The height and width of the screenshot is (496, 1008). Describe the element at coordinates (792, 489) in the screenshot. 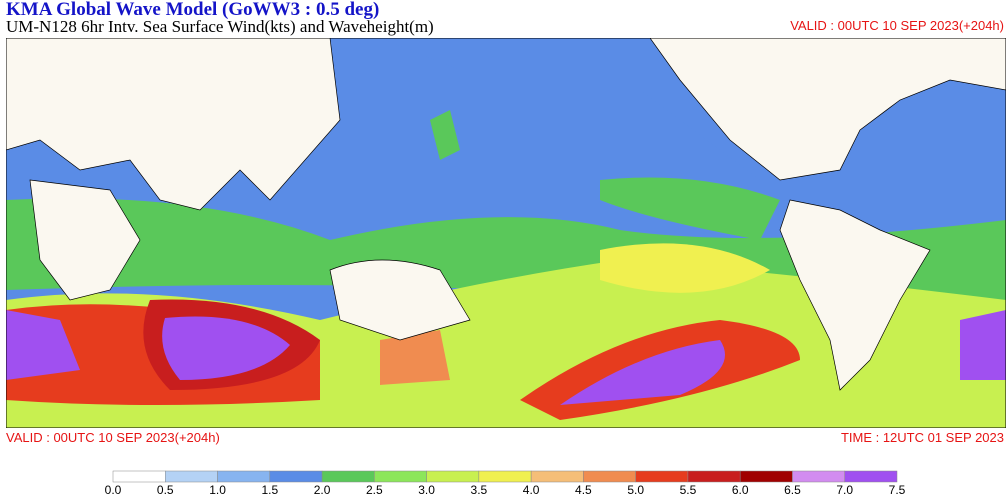

I see `colorbar-label: 6.5` at that location.